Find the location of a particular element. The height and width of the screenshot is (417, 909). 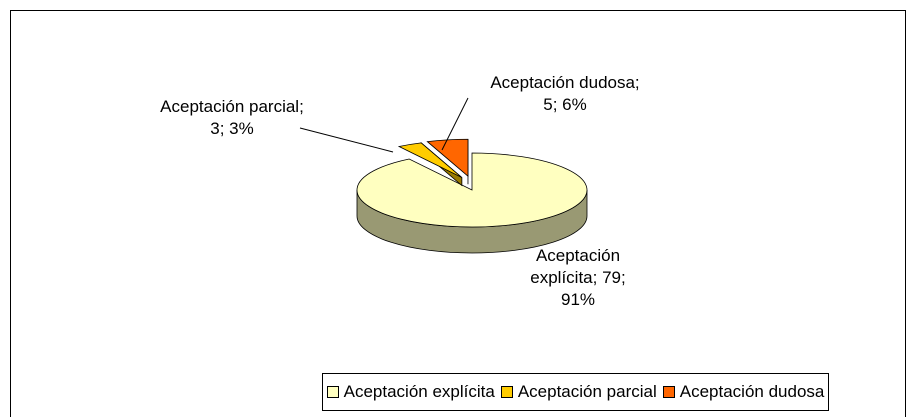

legend-item: Aceptación explícita is located at coordinates (410, 392).